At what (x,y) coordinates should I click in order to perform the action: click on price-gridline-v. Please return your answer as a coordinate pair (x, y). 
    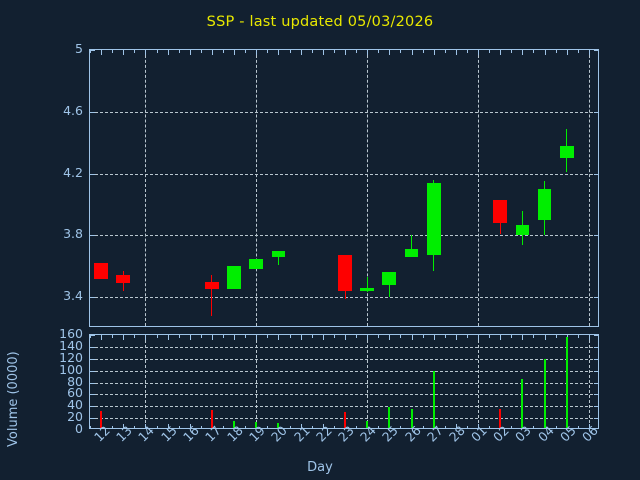
    Looking at the image, I should click on (146, 188).